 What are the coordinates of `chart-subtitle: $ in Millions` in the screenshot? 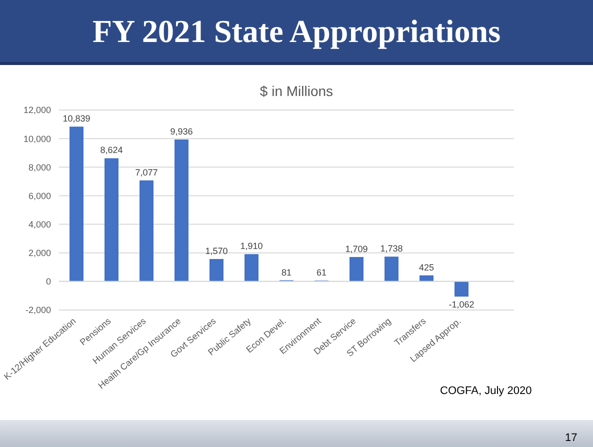 It's located at (296, 91).